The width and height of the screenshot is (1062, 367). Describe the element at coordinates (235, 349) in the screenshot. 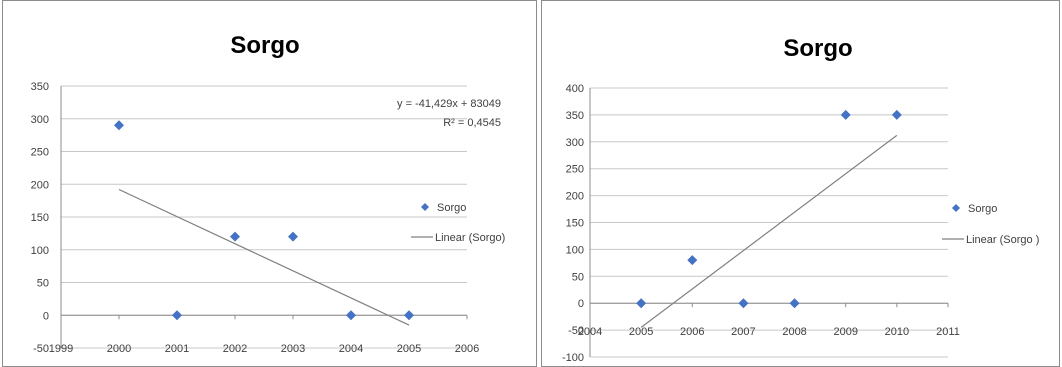

I see `x-tick-label: 2002` at that location.